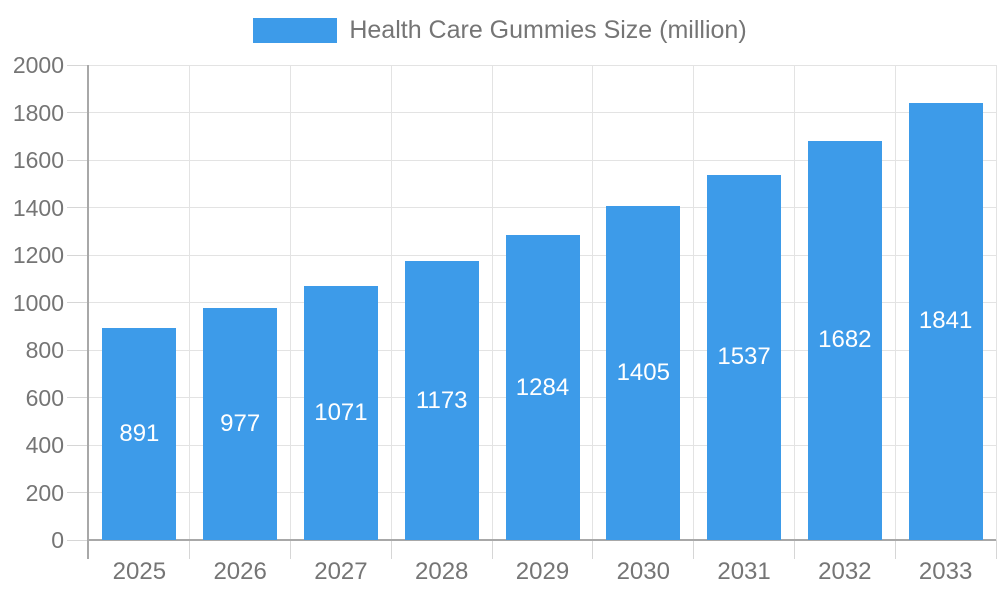 The image size is (1000, 600). Describe the element at coordinates (38, 255) in the screenshot. I see `y-tick-label: 1200` at that location.